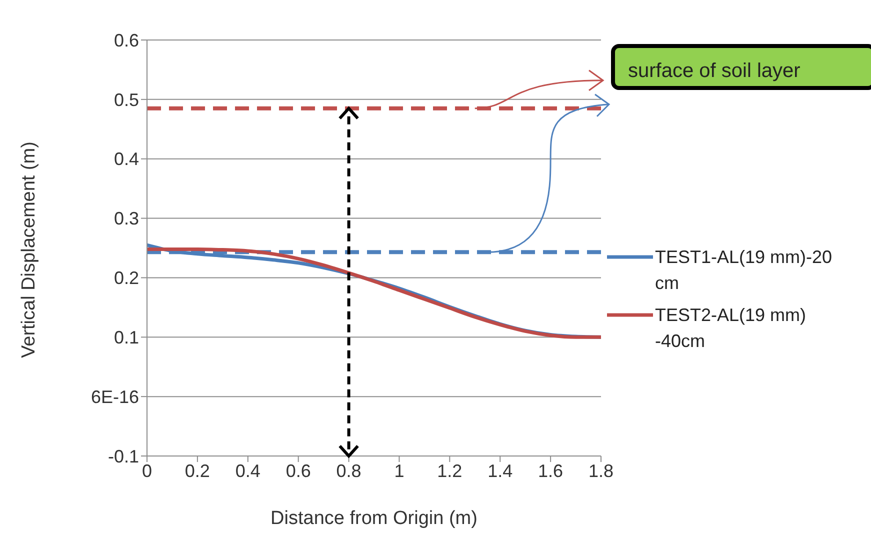 This screenshot has width=871, height=546. What do you see at coordinates (147, 470) in the screenshot?
I see `x-tick-label: 0` at bounding box center [147, 470].